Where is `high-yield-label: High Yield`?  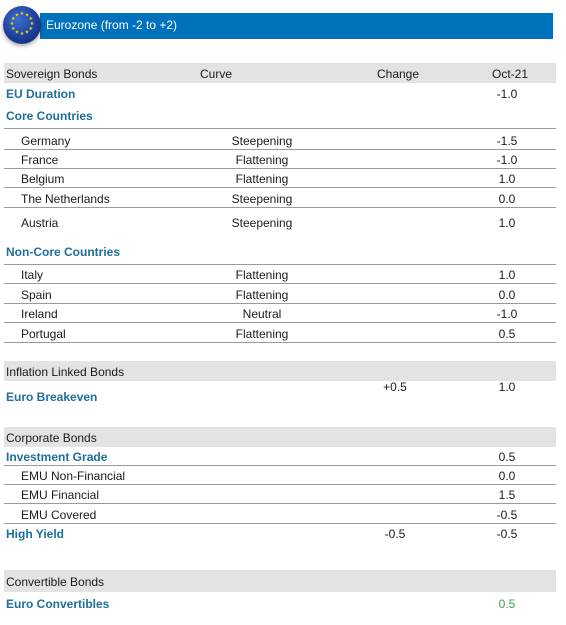
high-yield-label: High Yield is located at coordinates (35, 534).